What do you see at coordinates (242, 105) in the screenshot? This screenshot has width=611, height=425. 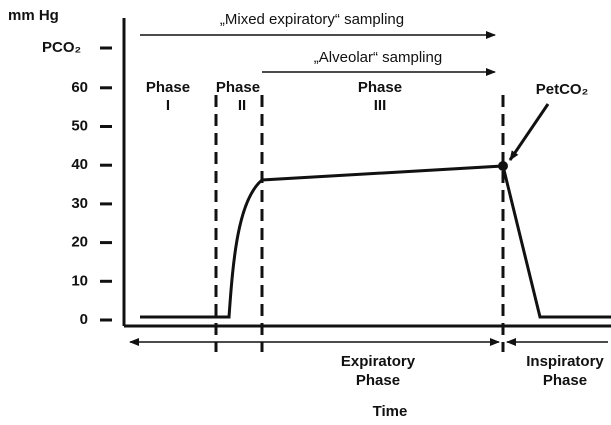 I see `phase-numeral: II` at bounding box center [242, 105].